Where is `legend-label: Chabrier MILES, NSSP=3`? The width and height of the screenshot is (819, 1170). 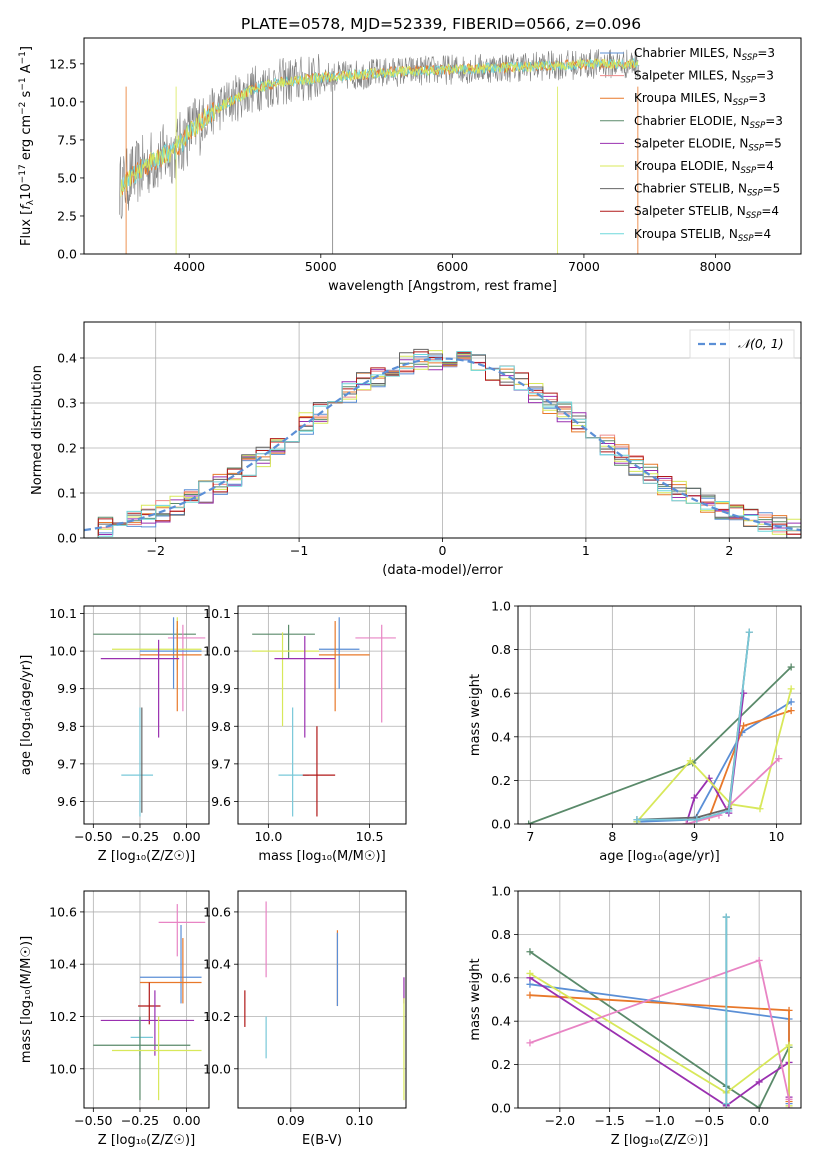
legend-label: Chabrier MILES, NSSP=3 is located at coordinates (704, 54).